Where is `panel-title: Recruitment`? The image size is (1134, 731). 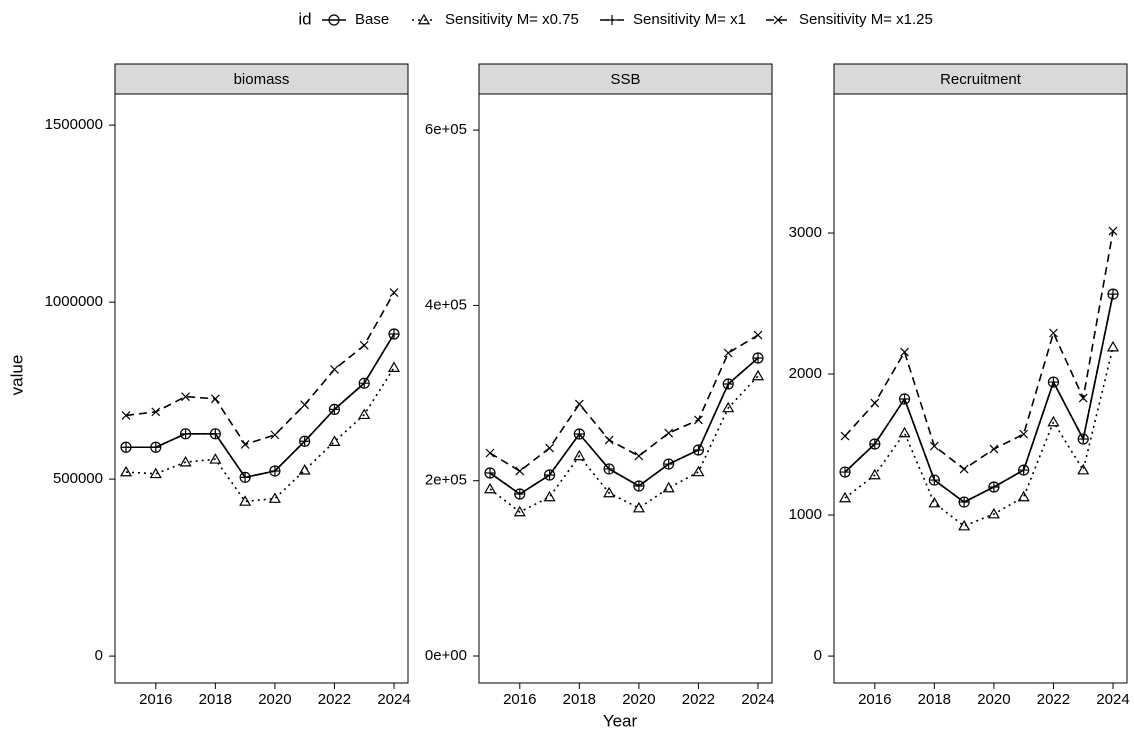 panel-title: Recruitment is located at coordinates (981, 79).